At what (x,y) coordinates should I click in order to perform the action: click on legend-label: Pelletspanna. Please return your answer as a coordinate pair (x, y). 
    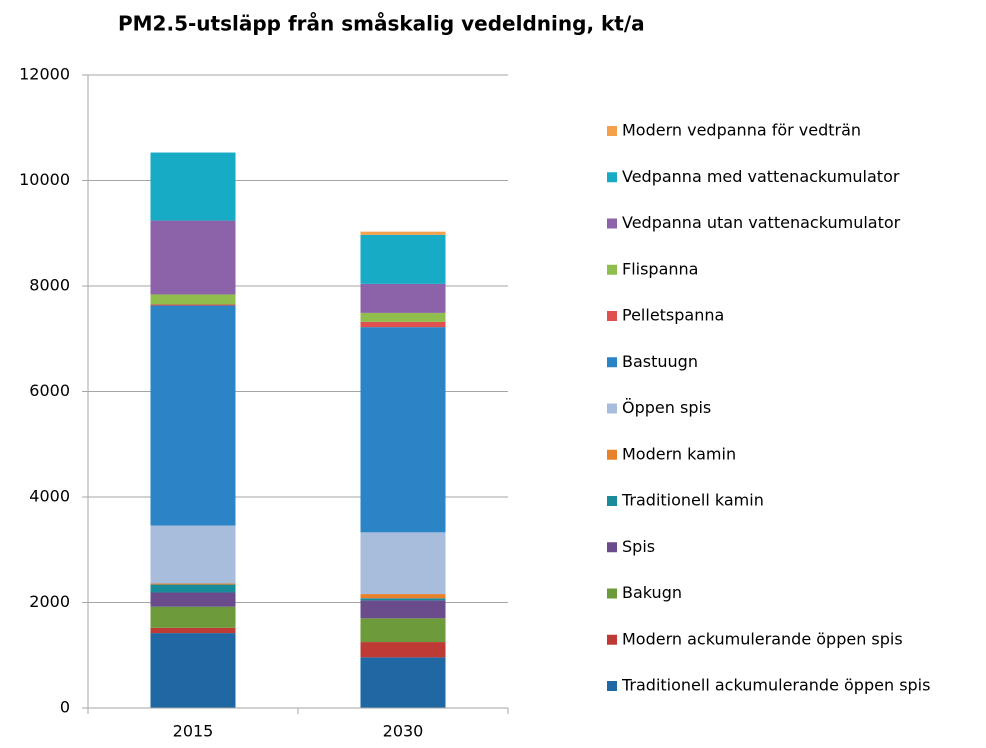
    Looking at the image, I should click on (673, 315).